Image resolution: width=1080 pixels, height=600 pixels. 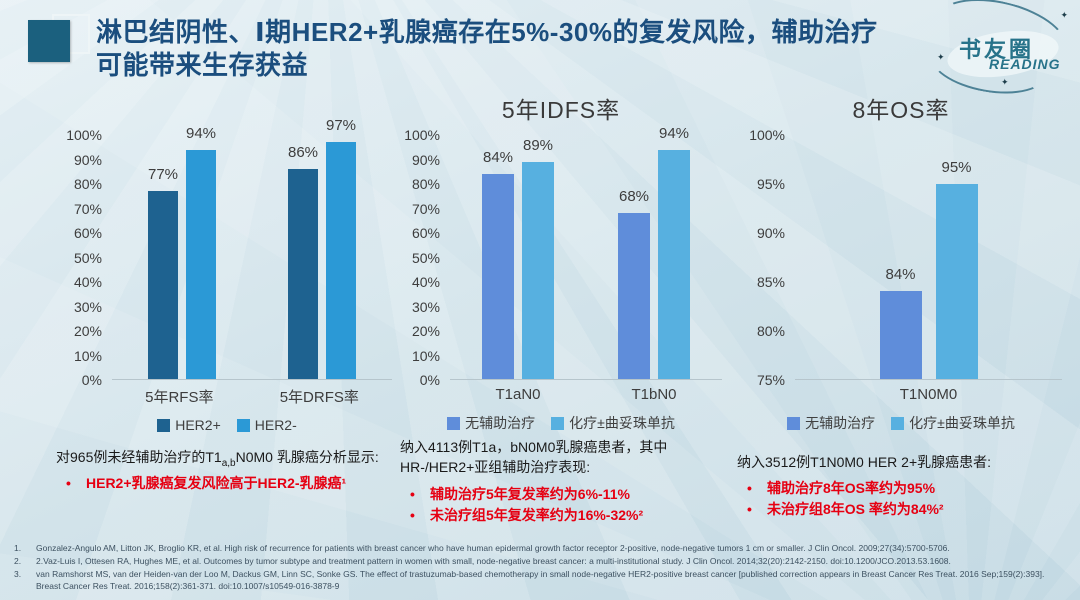 I want to click on bar-化疗±曲妥珠单抗: 89%, so click(x=538, y=258).